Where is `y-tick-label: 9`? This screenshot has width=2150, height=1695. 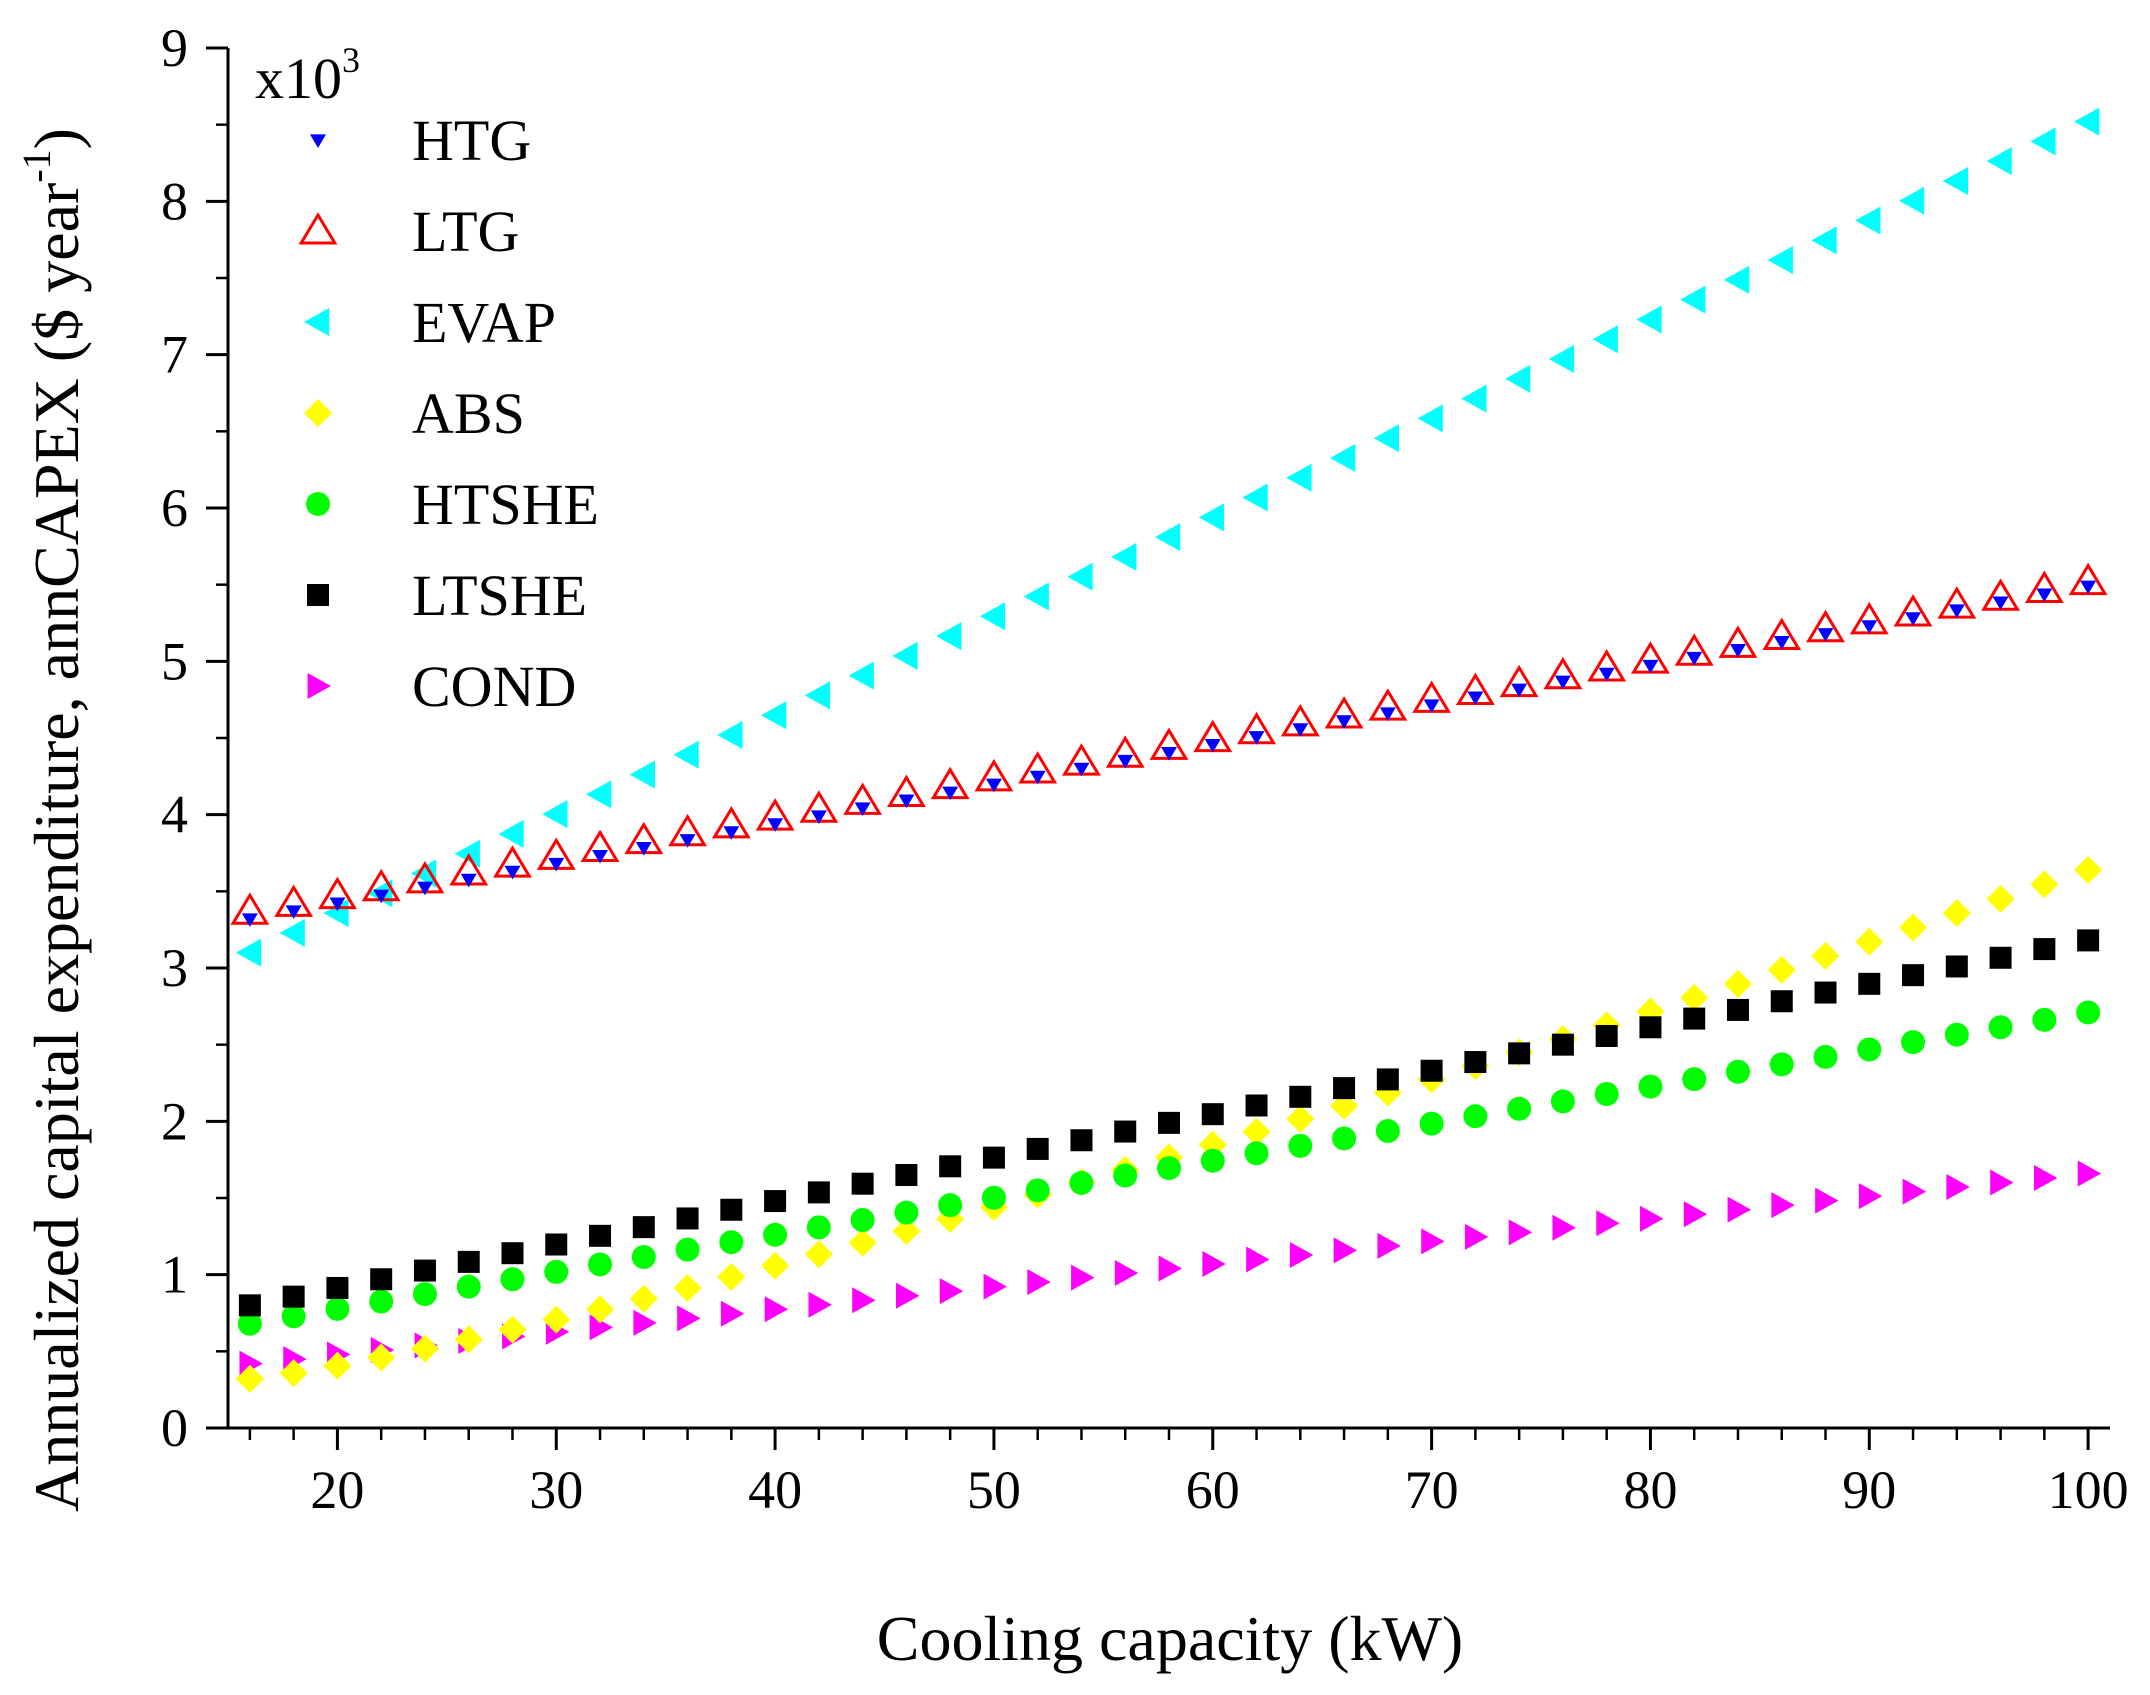 y-tick-label: 9 is located at coordinates (174, 48).